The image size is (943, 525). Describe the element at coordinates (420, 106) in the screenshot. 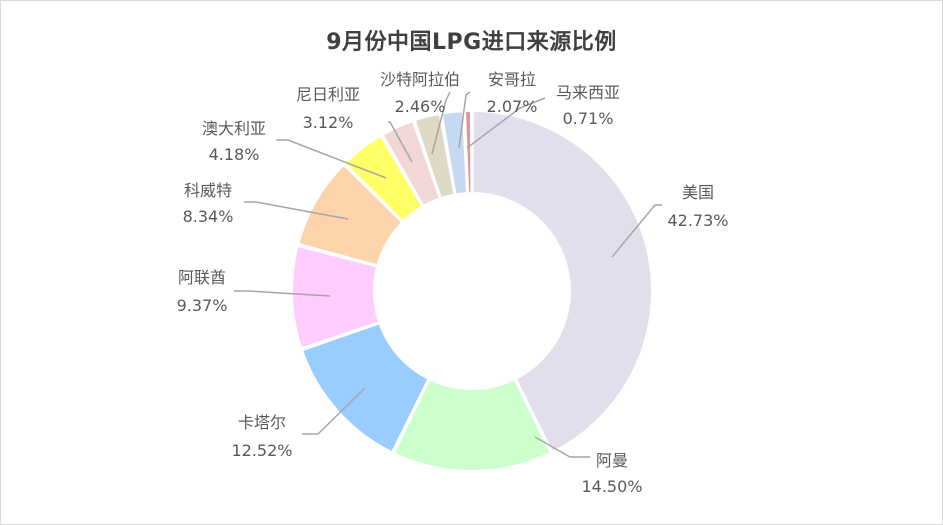

I see `slice-percent-label-8: 2.46%` at that location.